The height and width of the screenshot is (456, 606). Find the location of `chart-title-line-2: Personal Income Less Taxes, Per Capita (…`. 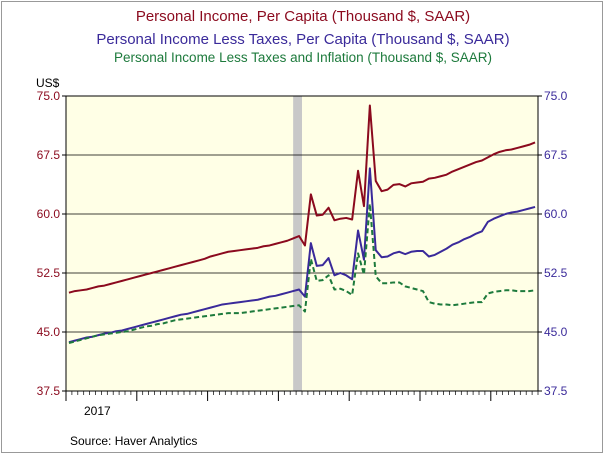

chart-title-line-2: Personal Income Less Taxes, Per Capita (… is located at coordinates (303, 39).